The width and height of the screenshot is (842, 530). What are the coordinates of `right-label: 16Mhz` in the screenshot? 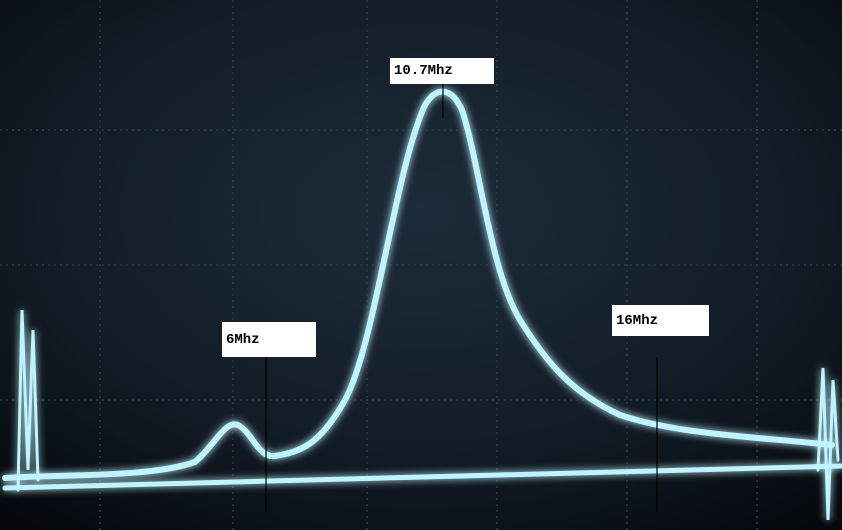 It's located at (660, 320).